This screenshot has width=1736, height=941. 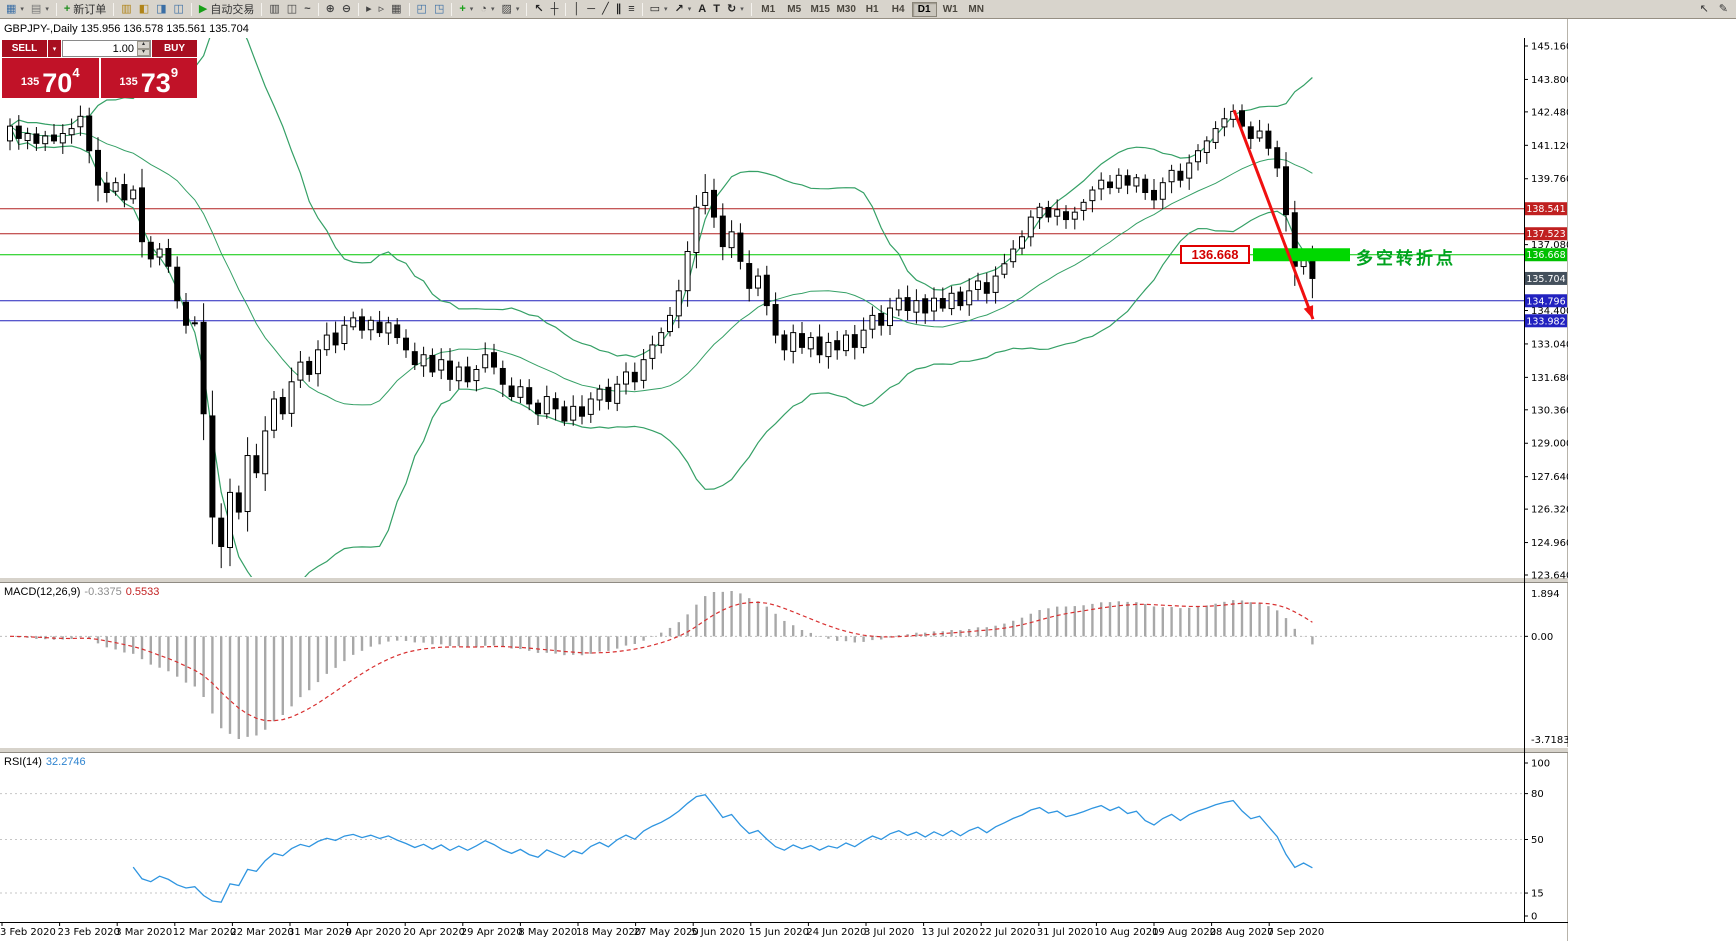 What do you see at coordinates (1545, 321) in the screenshot?
I see `svg-text: 133.982` at bounding box center [1545, 321].